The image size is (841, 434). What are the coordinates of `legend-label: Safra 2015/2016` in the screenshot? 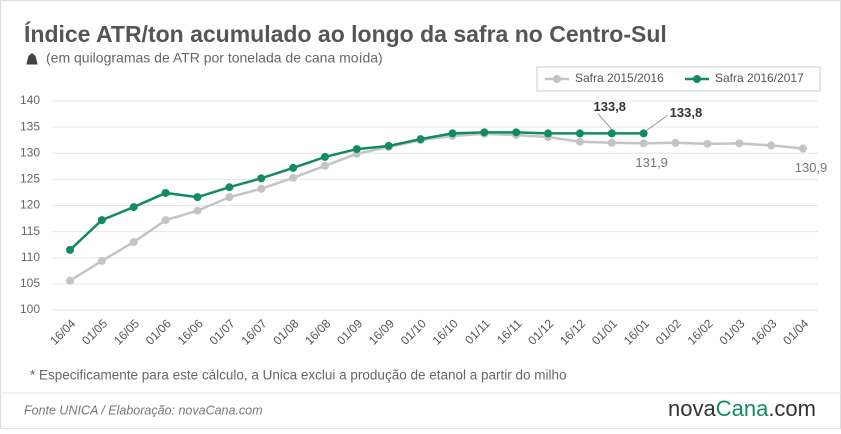 It's located at (619, 78).